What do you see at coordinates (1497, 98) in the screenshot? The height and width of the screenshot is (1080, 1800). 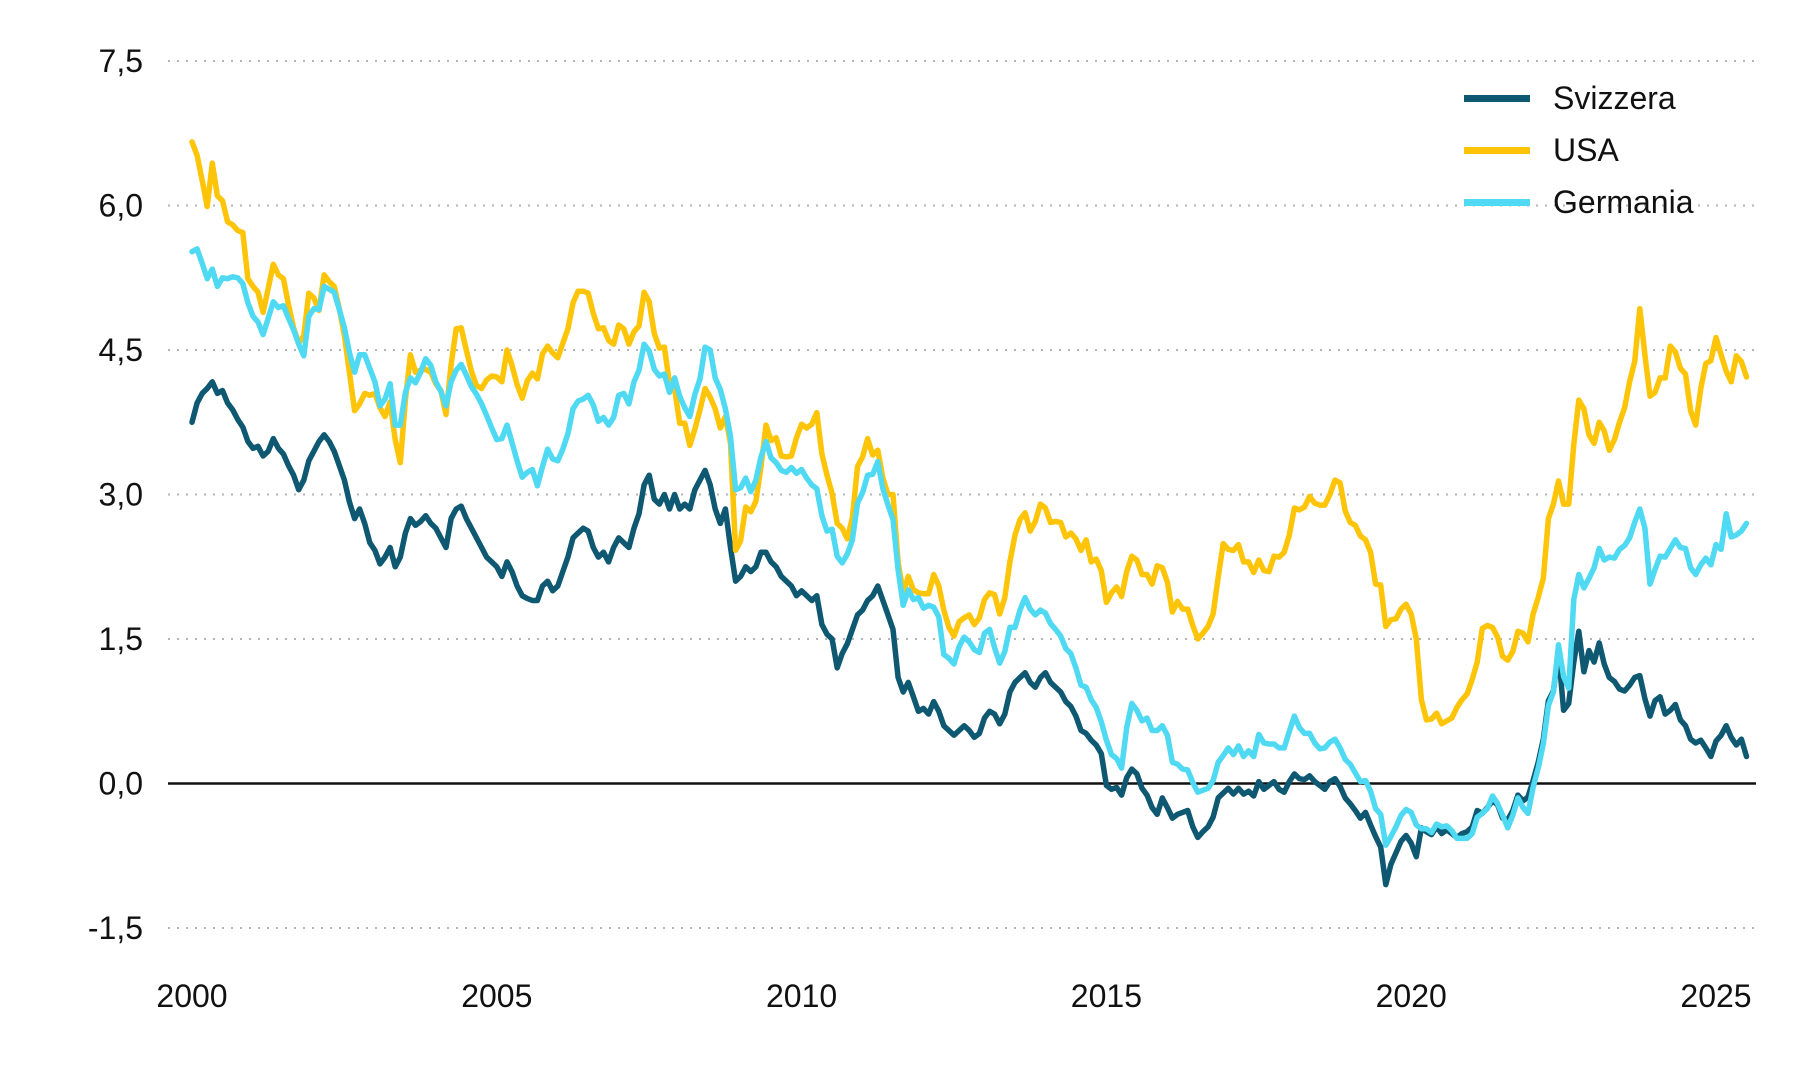 I see `svizzera-line-swatch-icon` at bounding box center [1497, 98].